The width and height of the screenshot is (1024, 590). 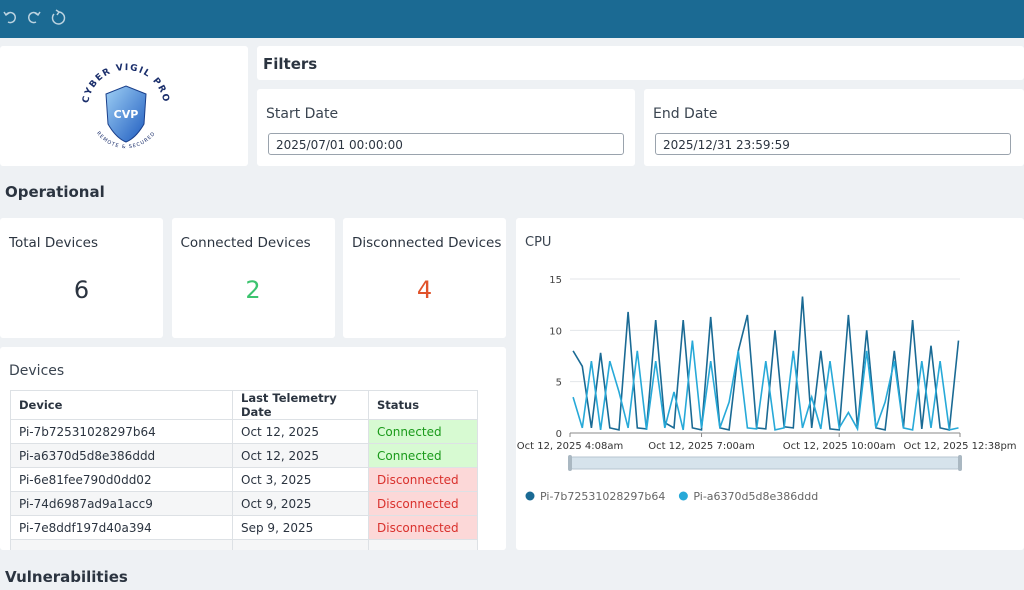 I want to click on column-header: Last Telemetry Date, so click(x=300, y=405).